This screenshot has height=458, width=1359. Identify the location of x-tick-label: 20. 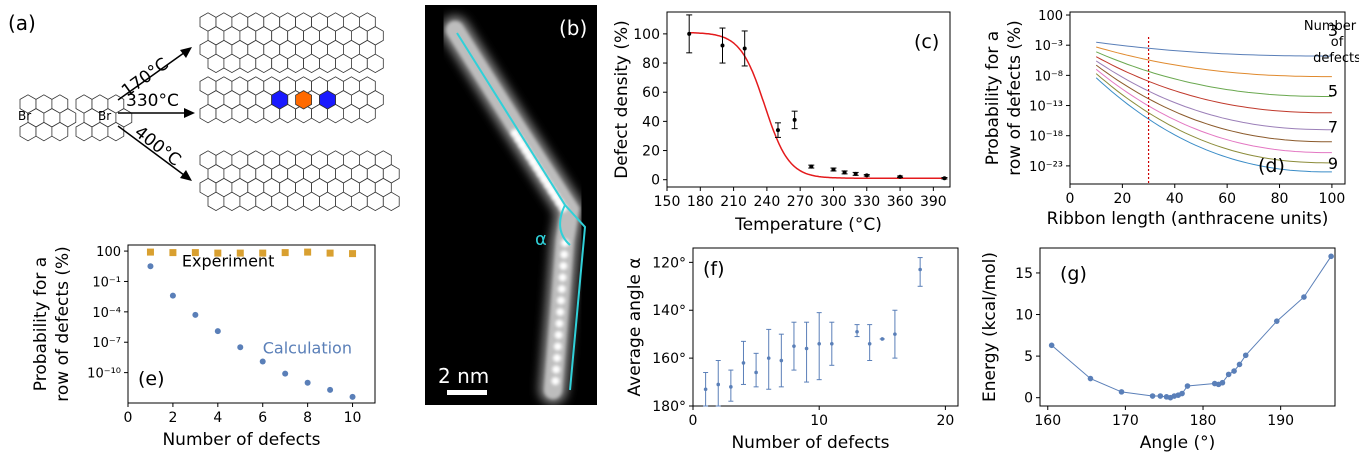
(1122, 199).